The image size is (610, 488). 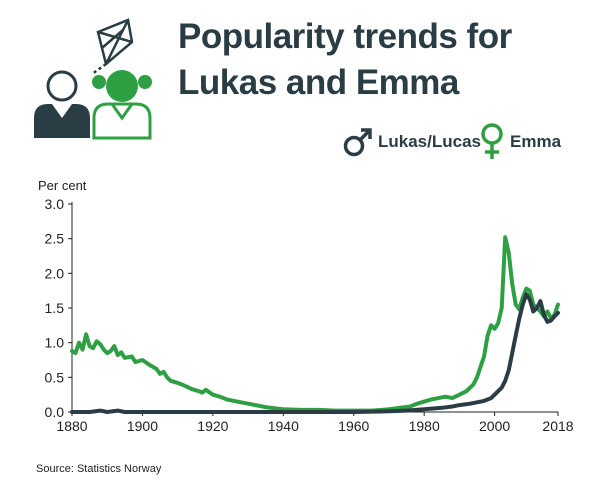 What do you see at coordinates (388, 60) in the screenshot?
I see `page-title: Popularity trends for Lukas and Emma` at bounding box center [388, 60].